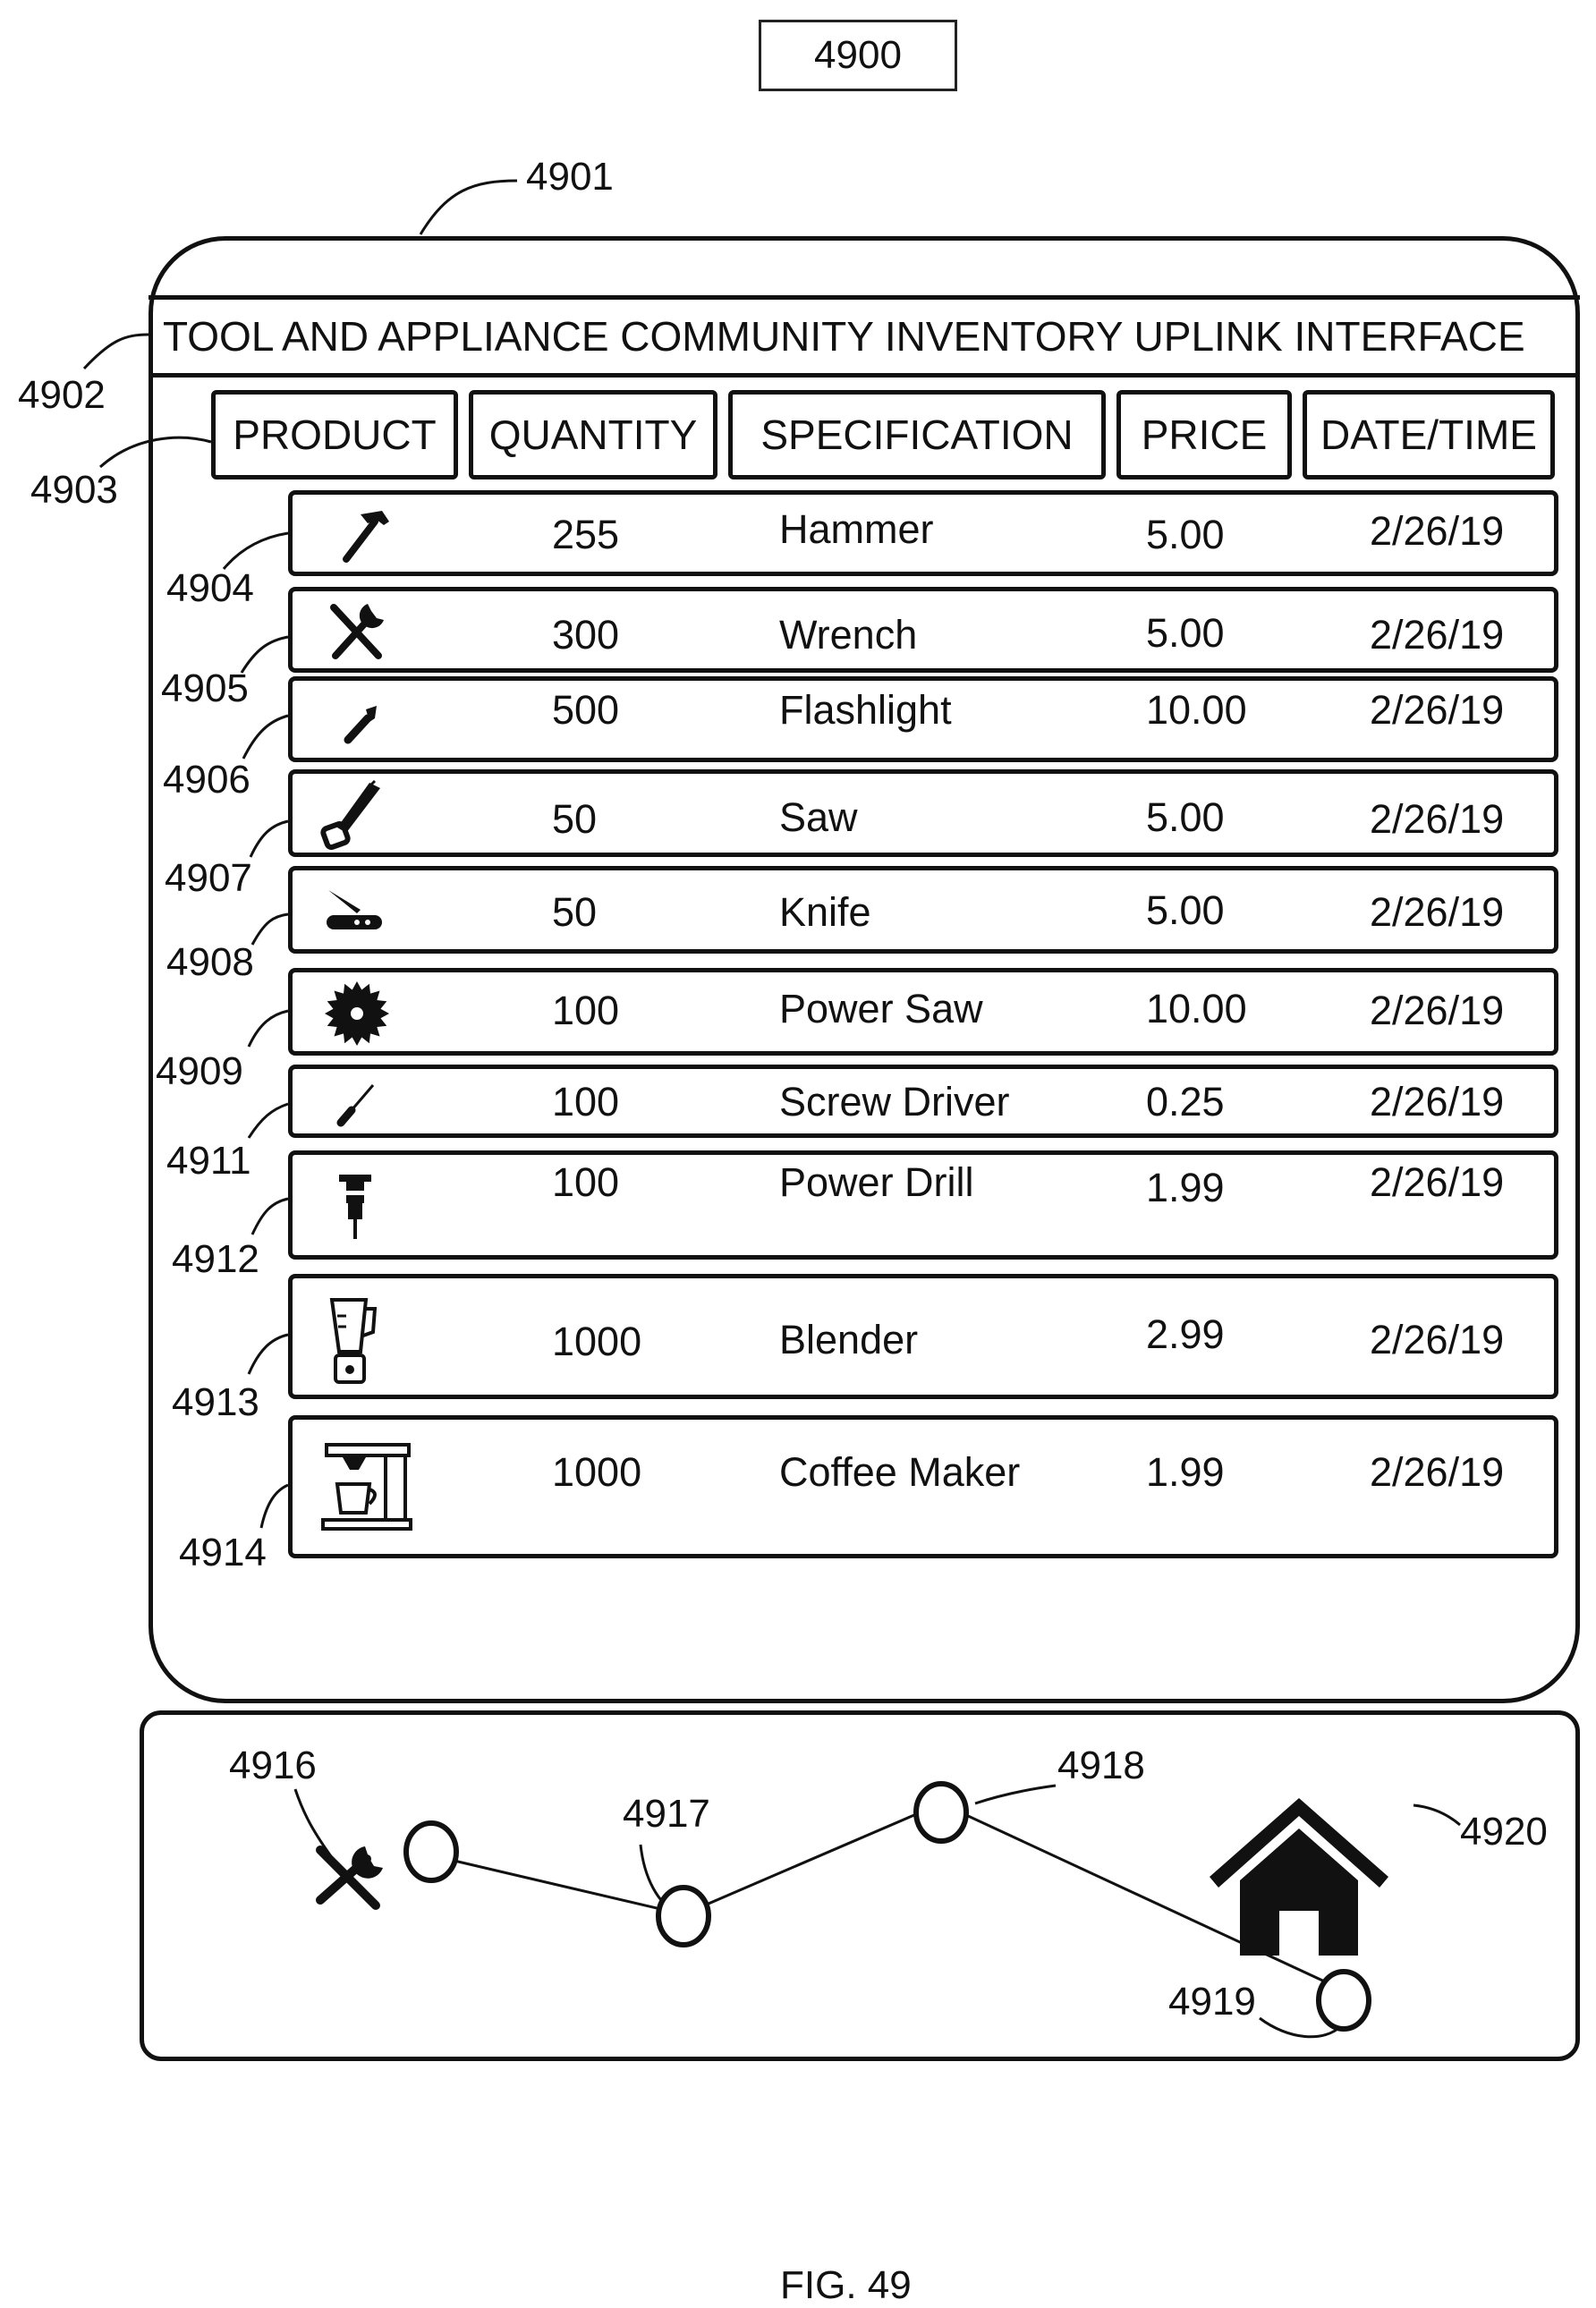 This screenshot has width=1596, height=2308. What do you see at coordinates (431, 1851) in the screenshot?
I see `route-node-start` at bounding box center [431, 1851].